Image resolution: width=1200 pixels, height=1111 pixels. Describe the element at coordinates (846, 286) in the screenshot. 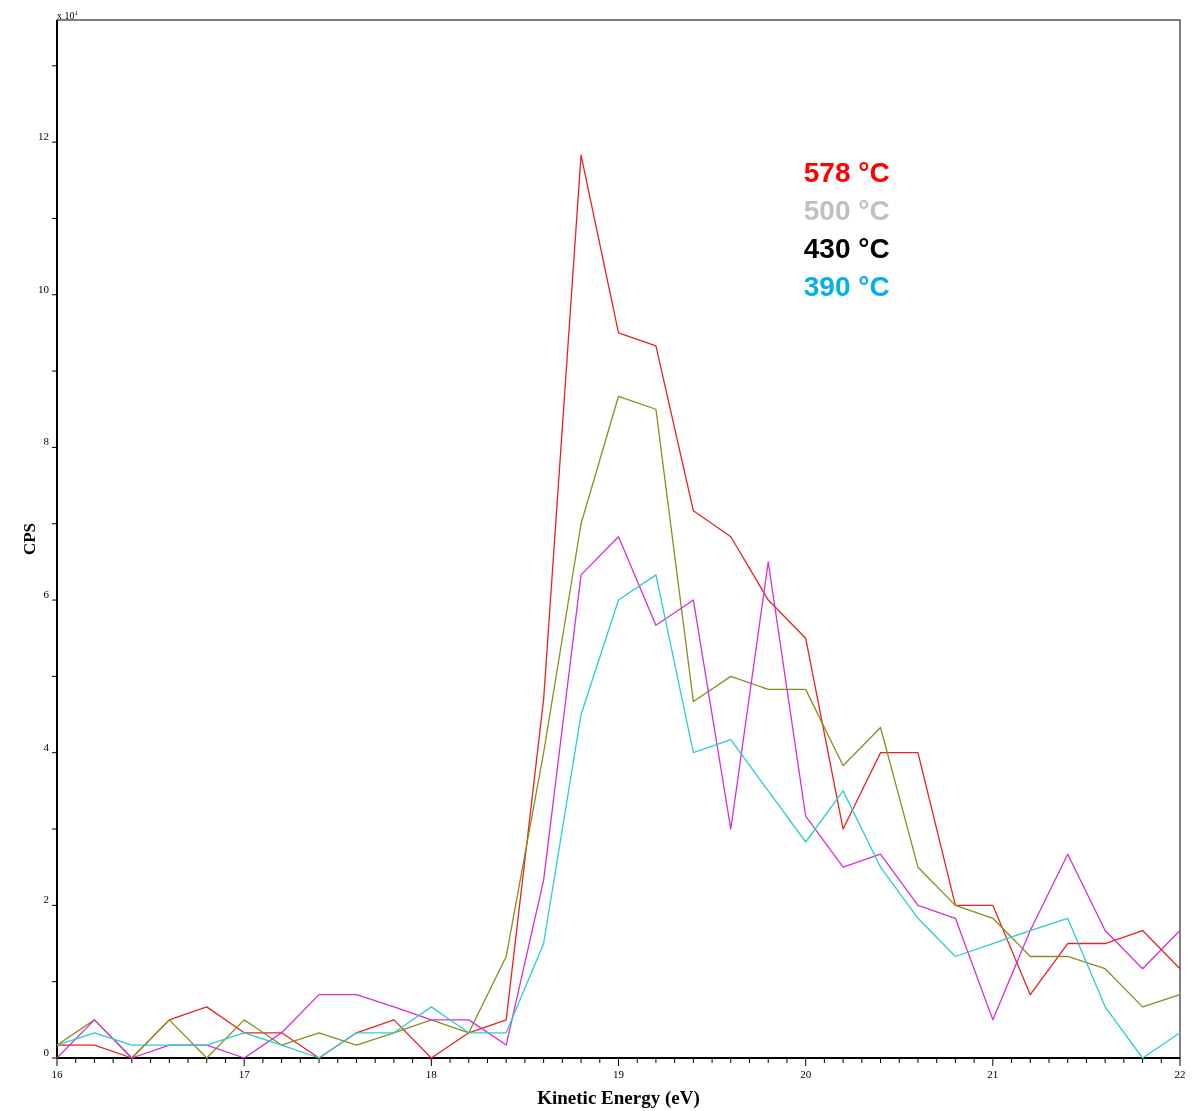

I see `annotation: 390 °C` at that location.